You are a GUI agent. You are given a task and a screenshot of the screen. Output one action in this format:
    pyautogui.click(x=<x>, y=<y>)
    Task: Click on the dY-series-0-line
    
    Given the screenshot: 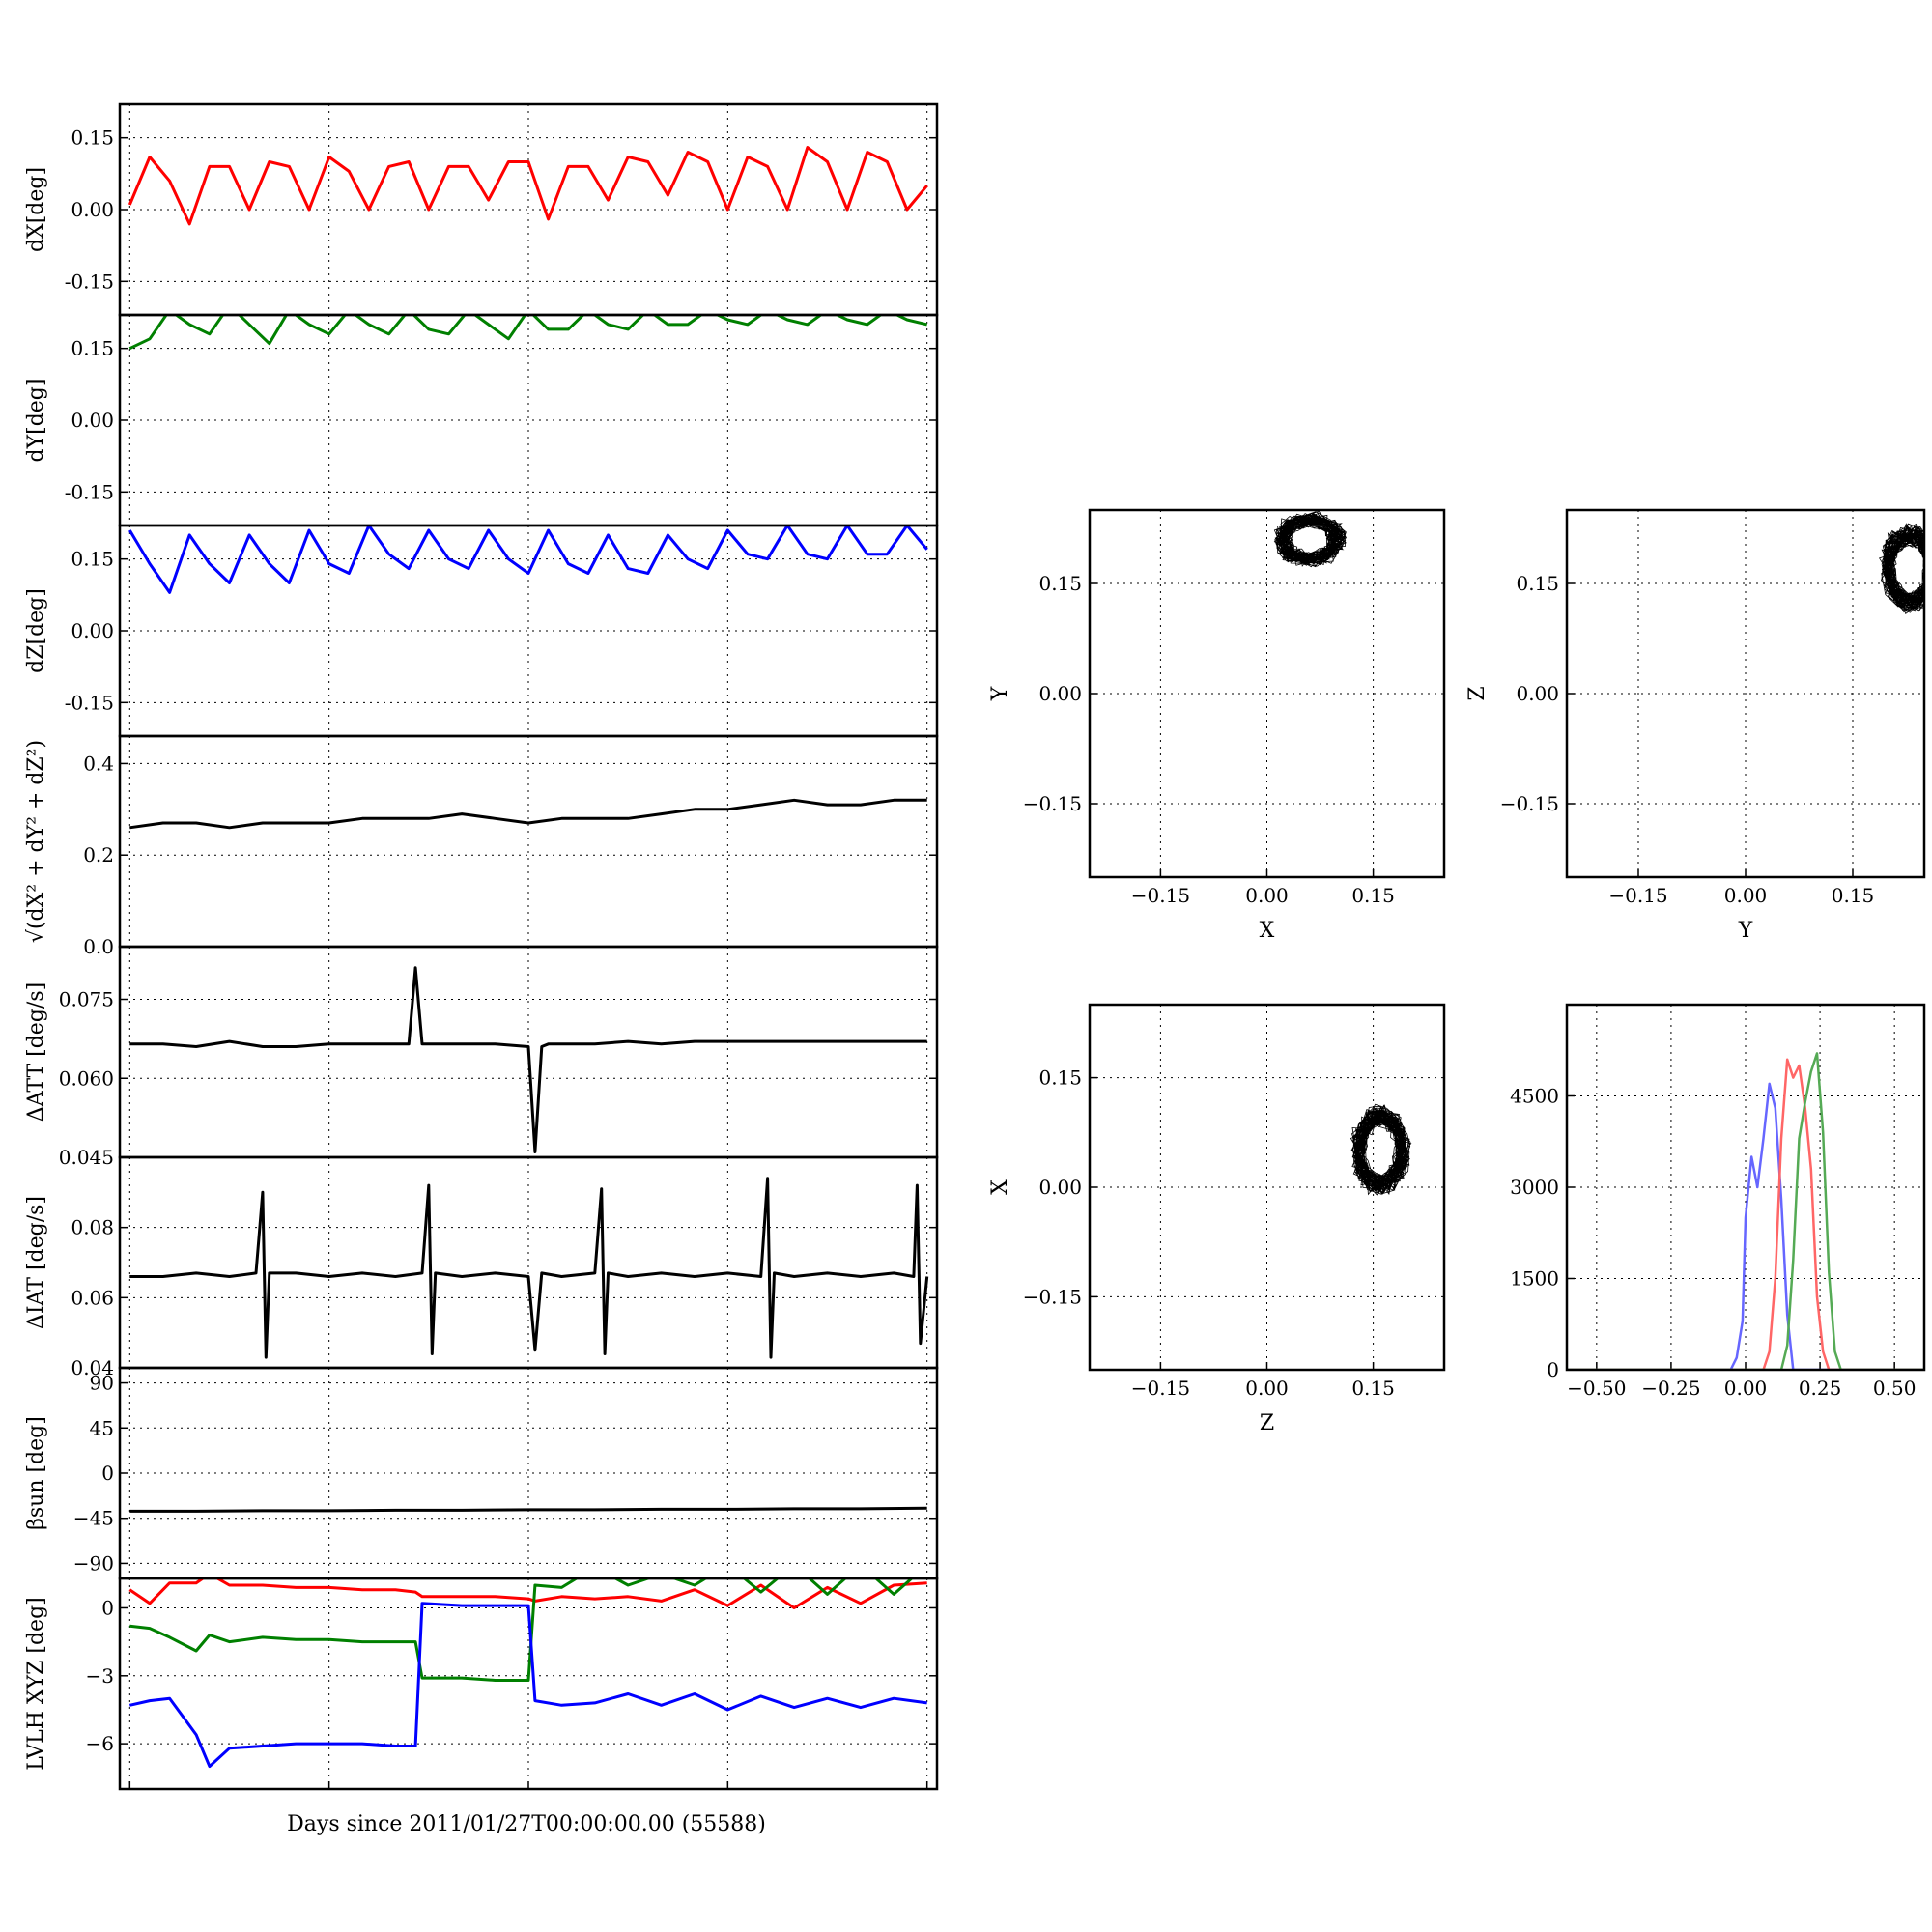 What is the action you would take?
    pyautogui.click(x=528, y=333)
    